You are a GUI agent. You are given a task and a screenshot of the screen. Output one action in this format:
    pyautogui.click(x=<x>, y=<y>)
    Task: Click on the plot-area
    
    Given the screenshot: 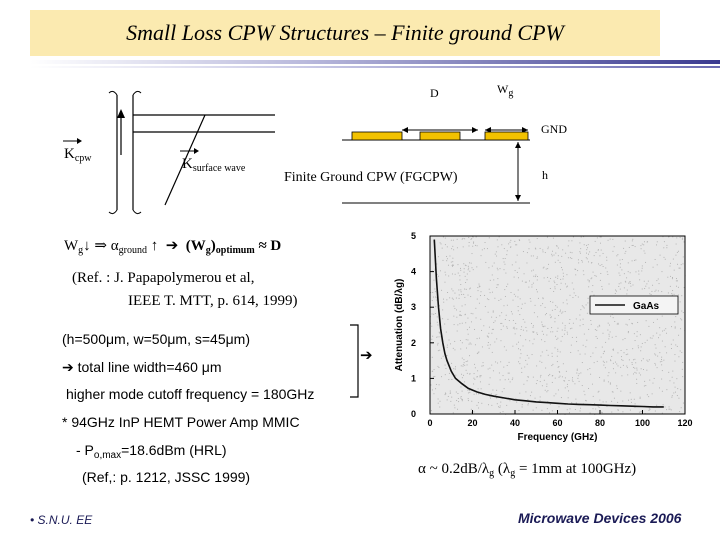 What is the action you would take?
    pyautogui.click(x=557, y=325)
    